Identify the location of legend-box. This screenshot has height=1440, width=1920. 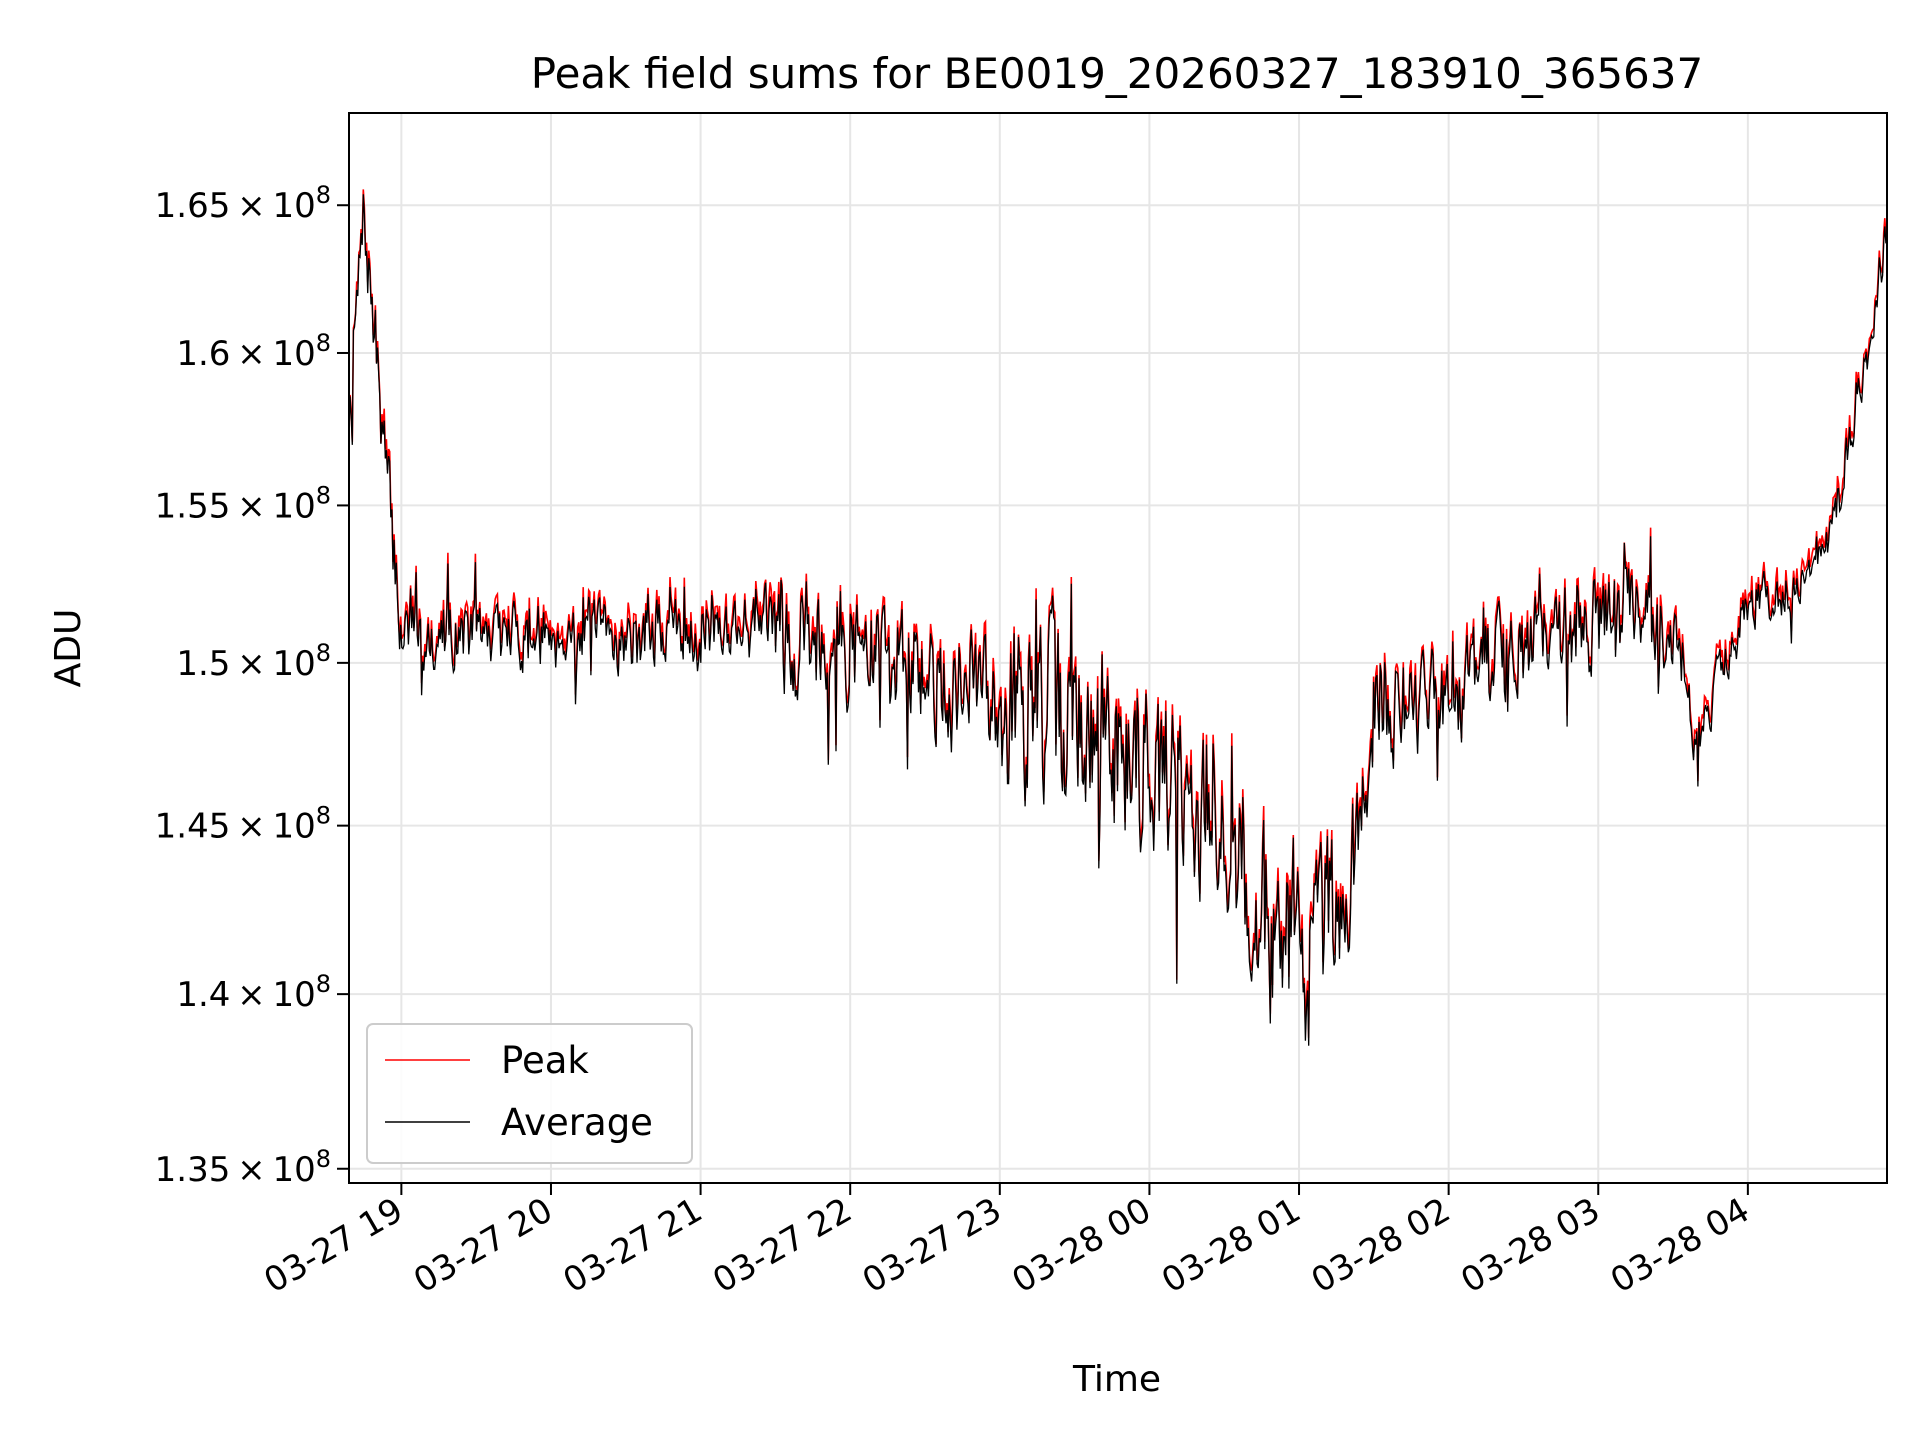
(529, 1093).